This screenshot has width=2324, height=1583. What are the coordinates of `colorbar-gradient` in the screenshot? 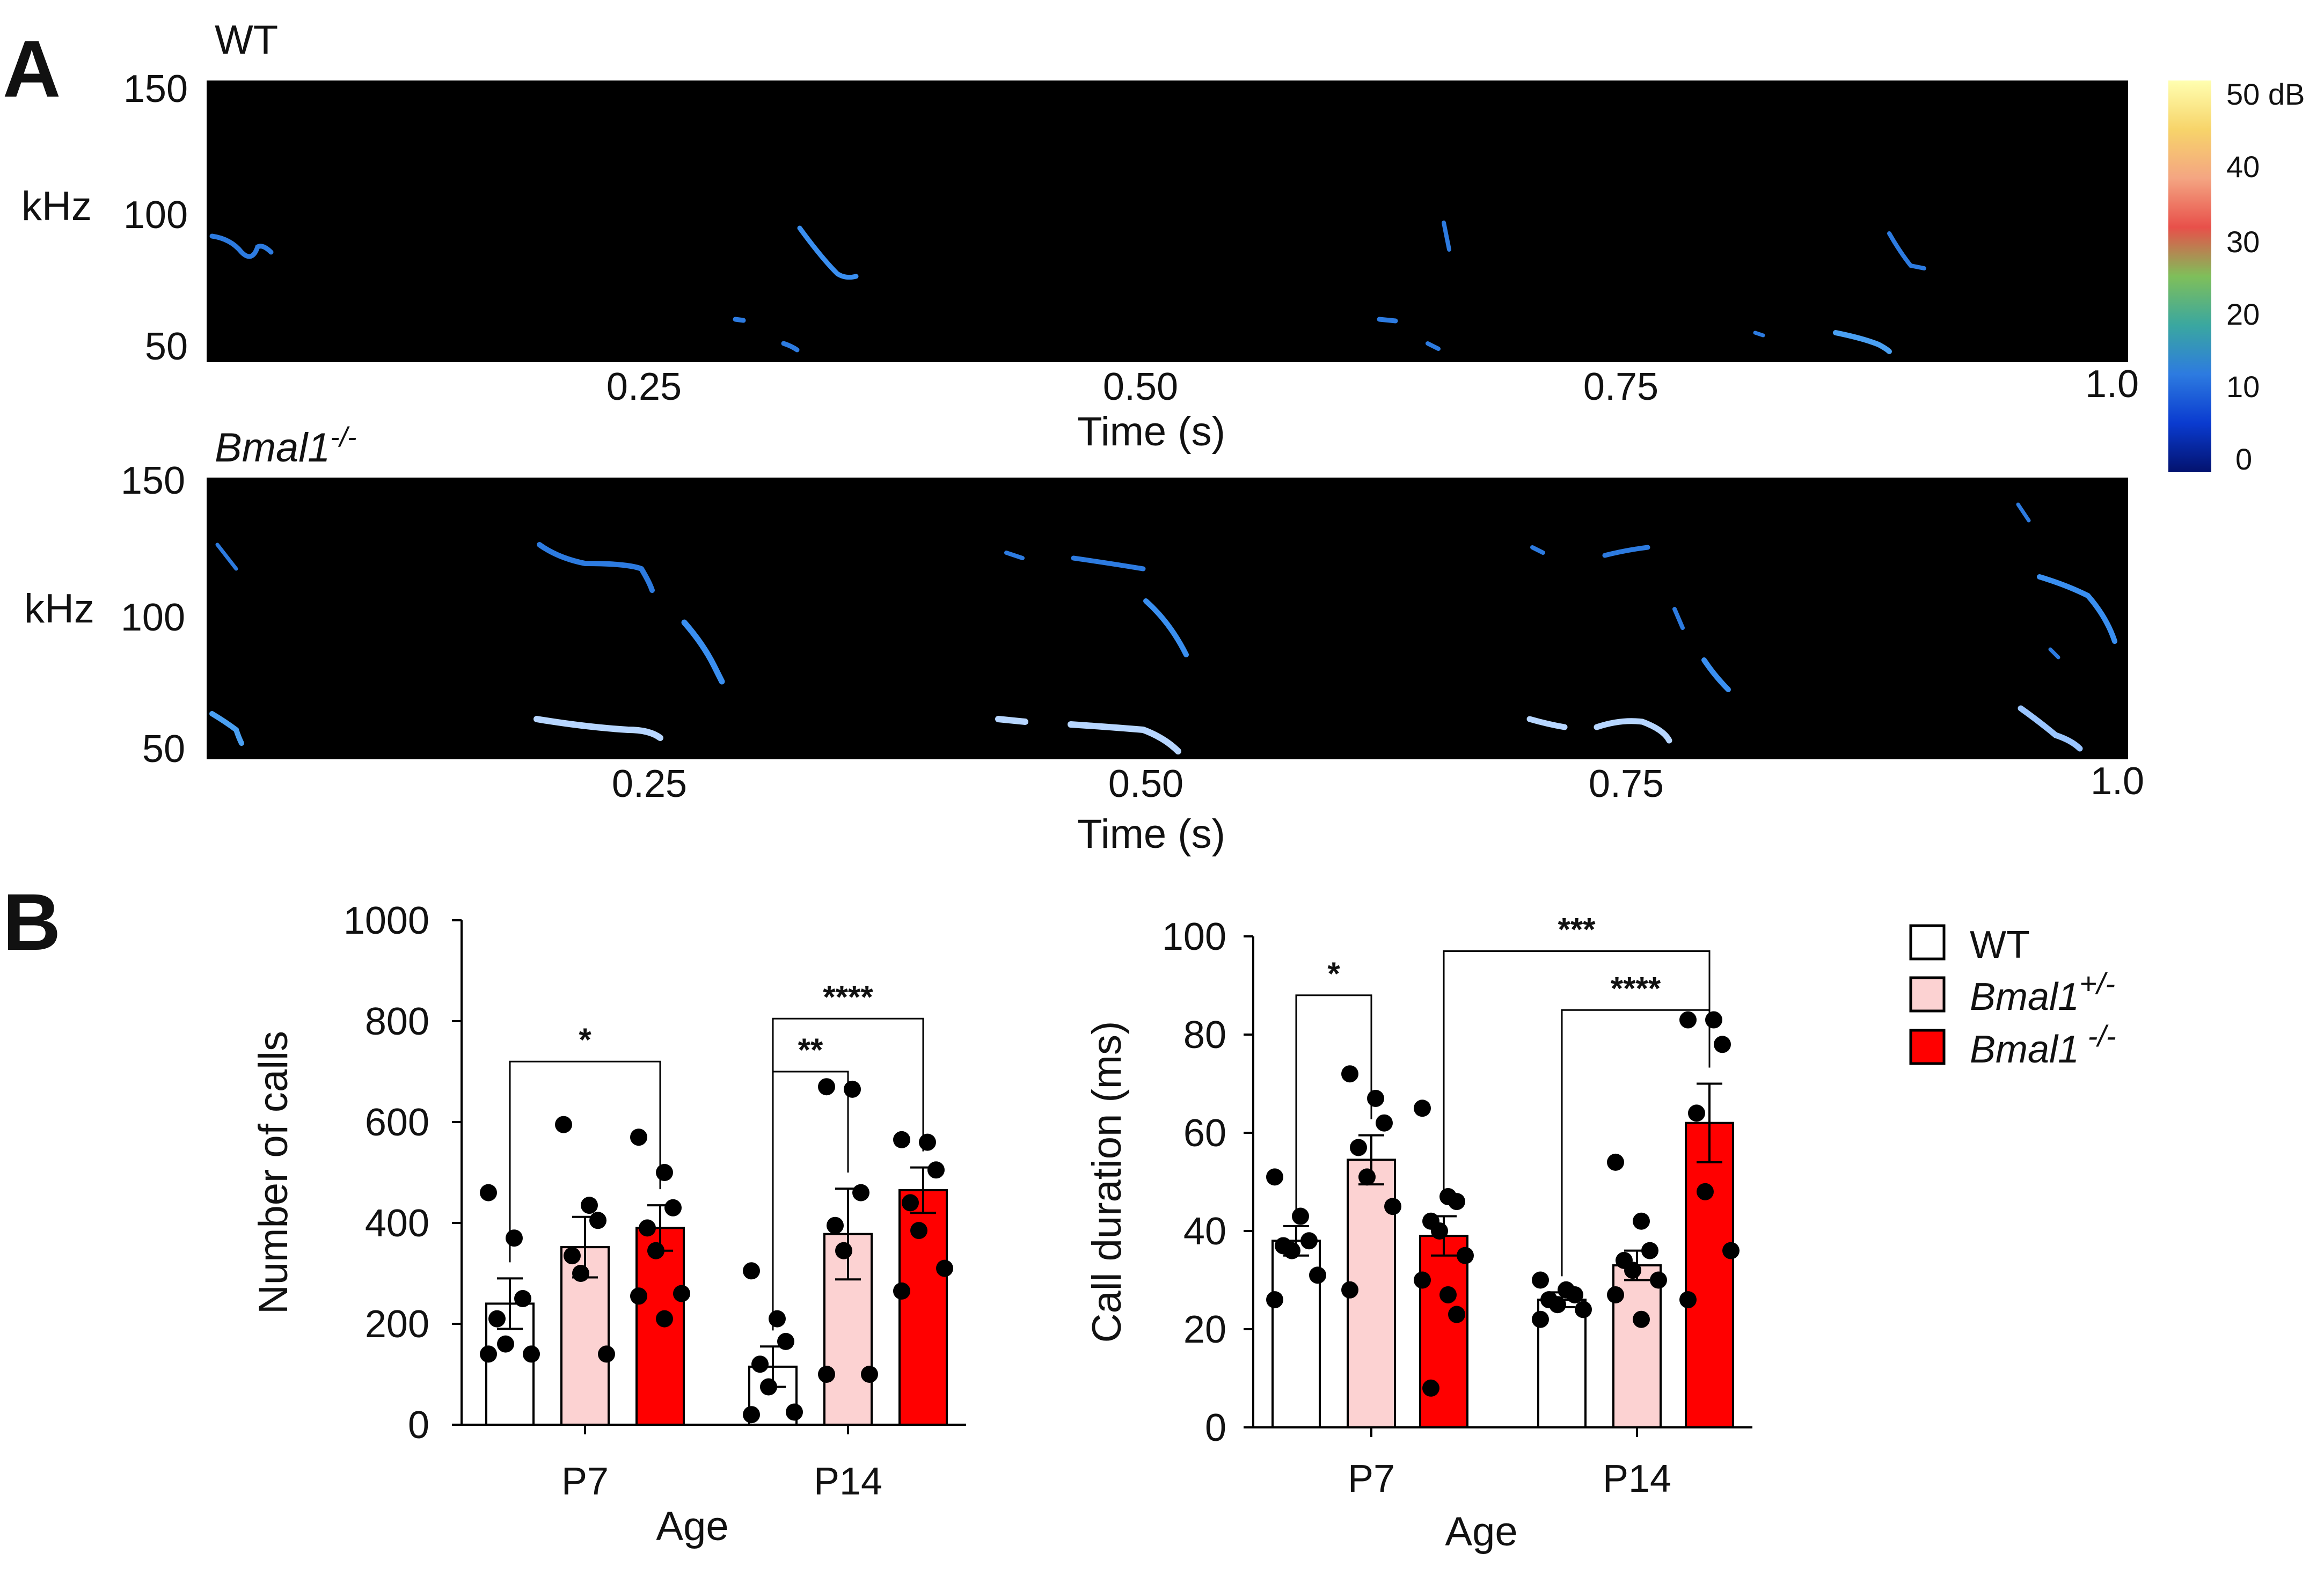 It's located at (2189, 276).